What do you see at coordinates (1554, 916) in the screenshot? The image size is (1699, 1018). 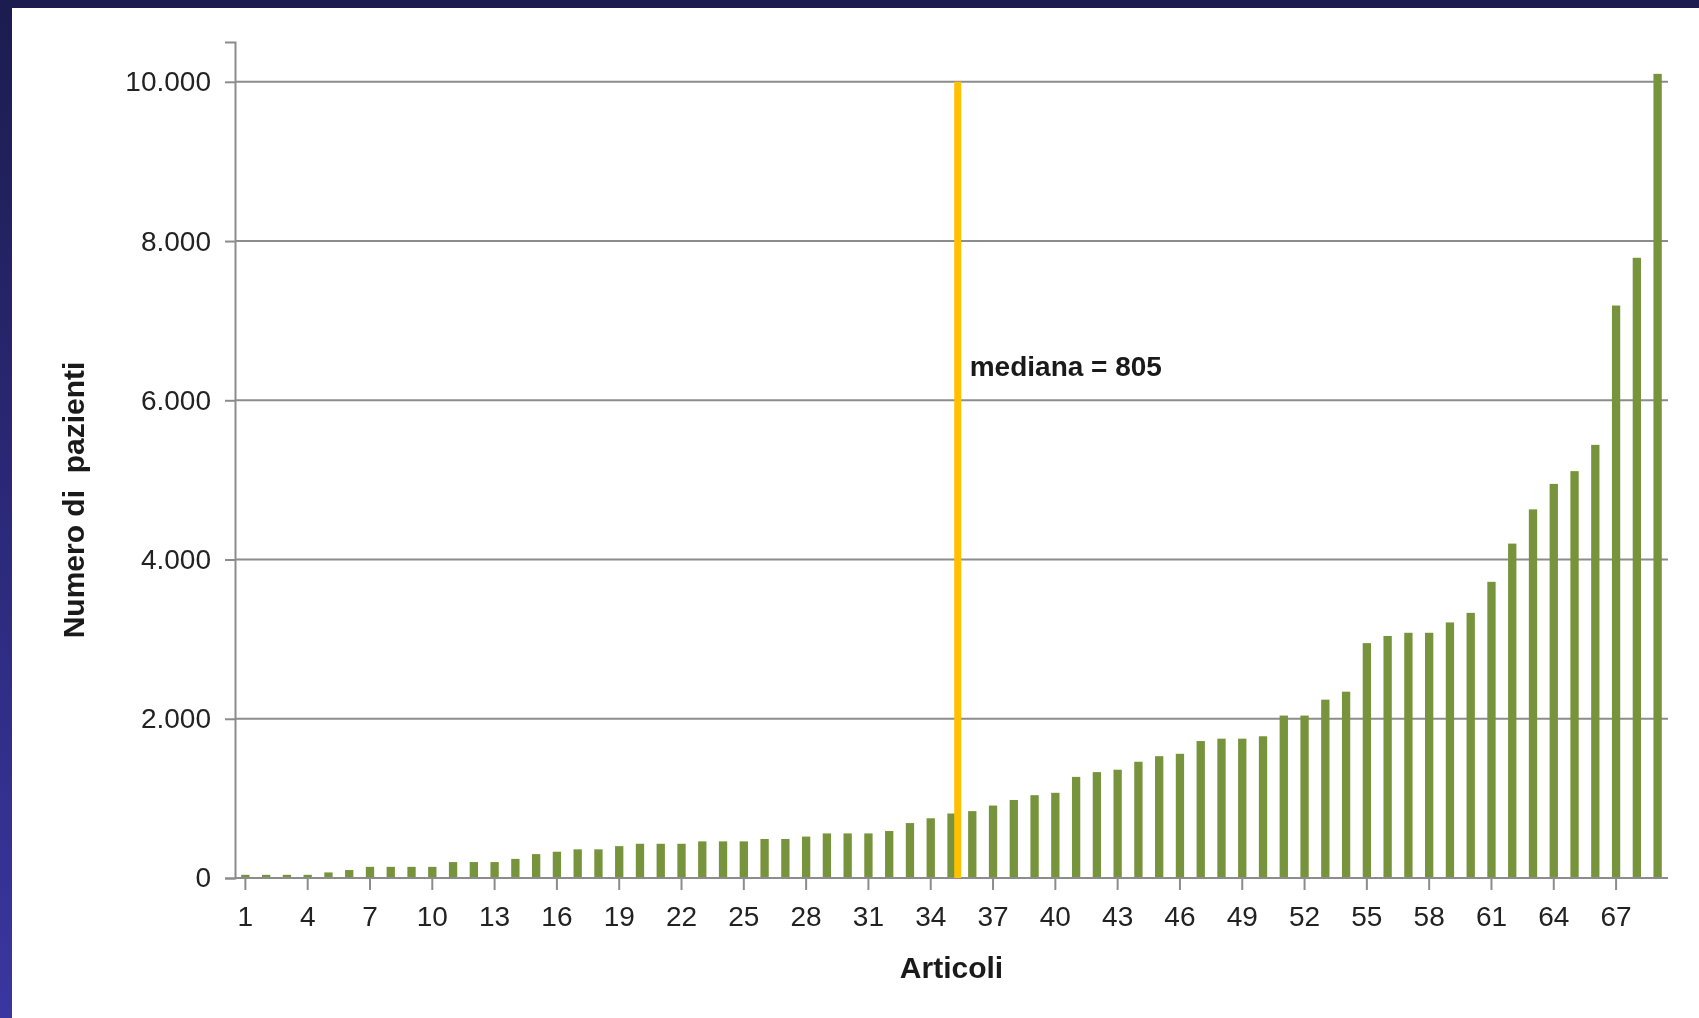 I see `x-tick-label: 64` at bounding box center [1554, 916].